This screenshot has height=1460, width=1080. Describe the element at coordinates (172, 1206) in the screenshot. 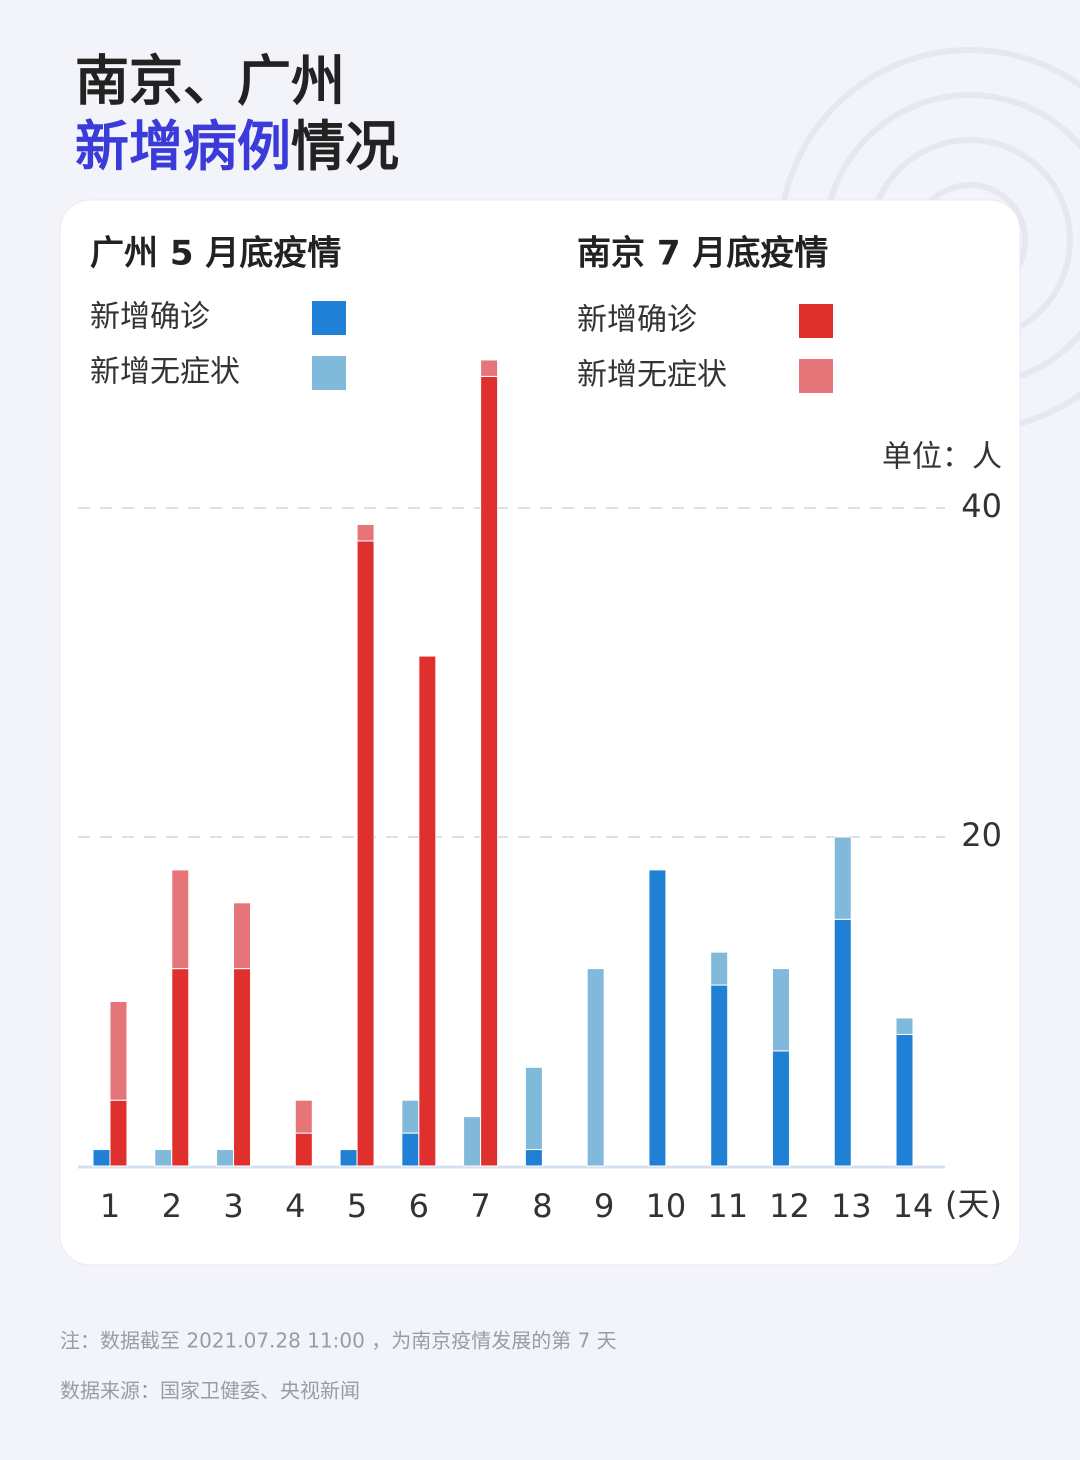

I see `x-tick-label: 2` at that location.